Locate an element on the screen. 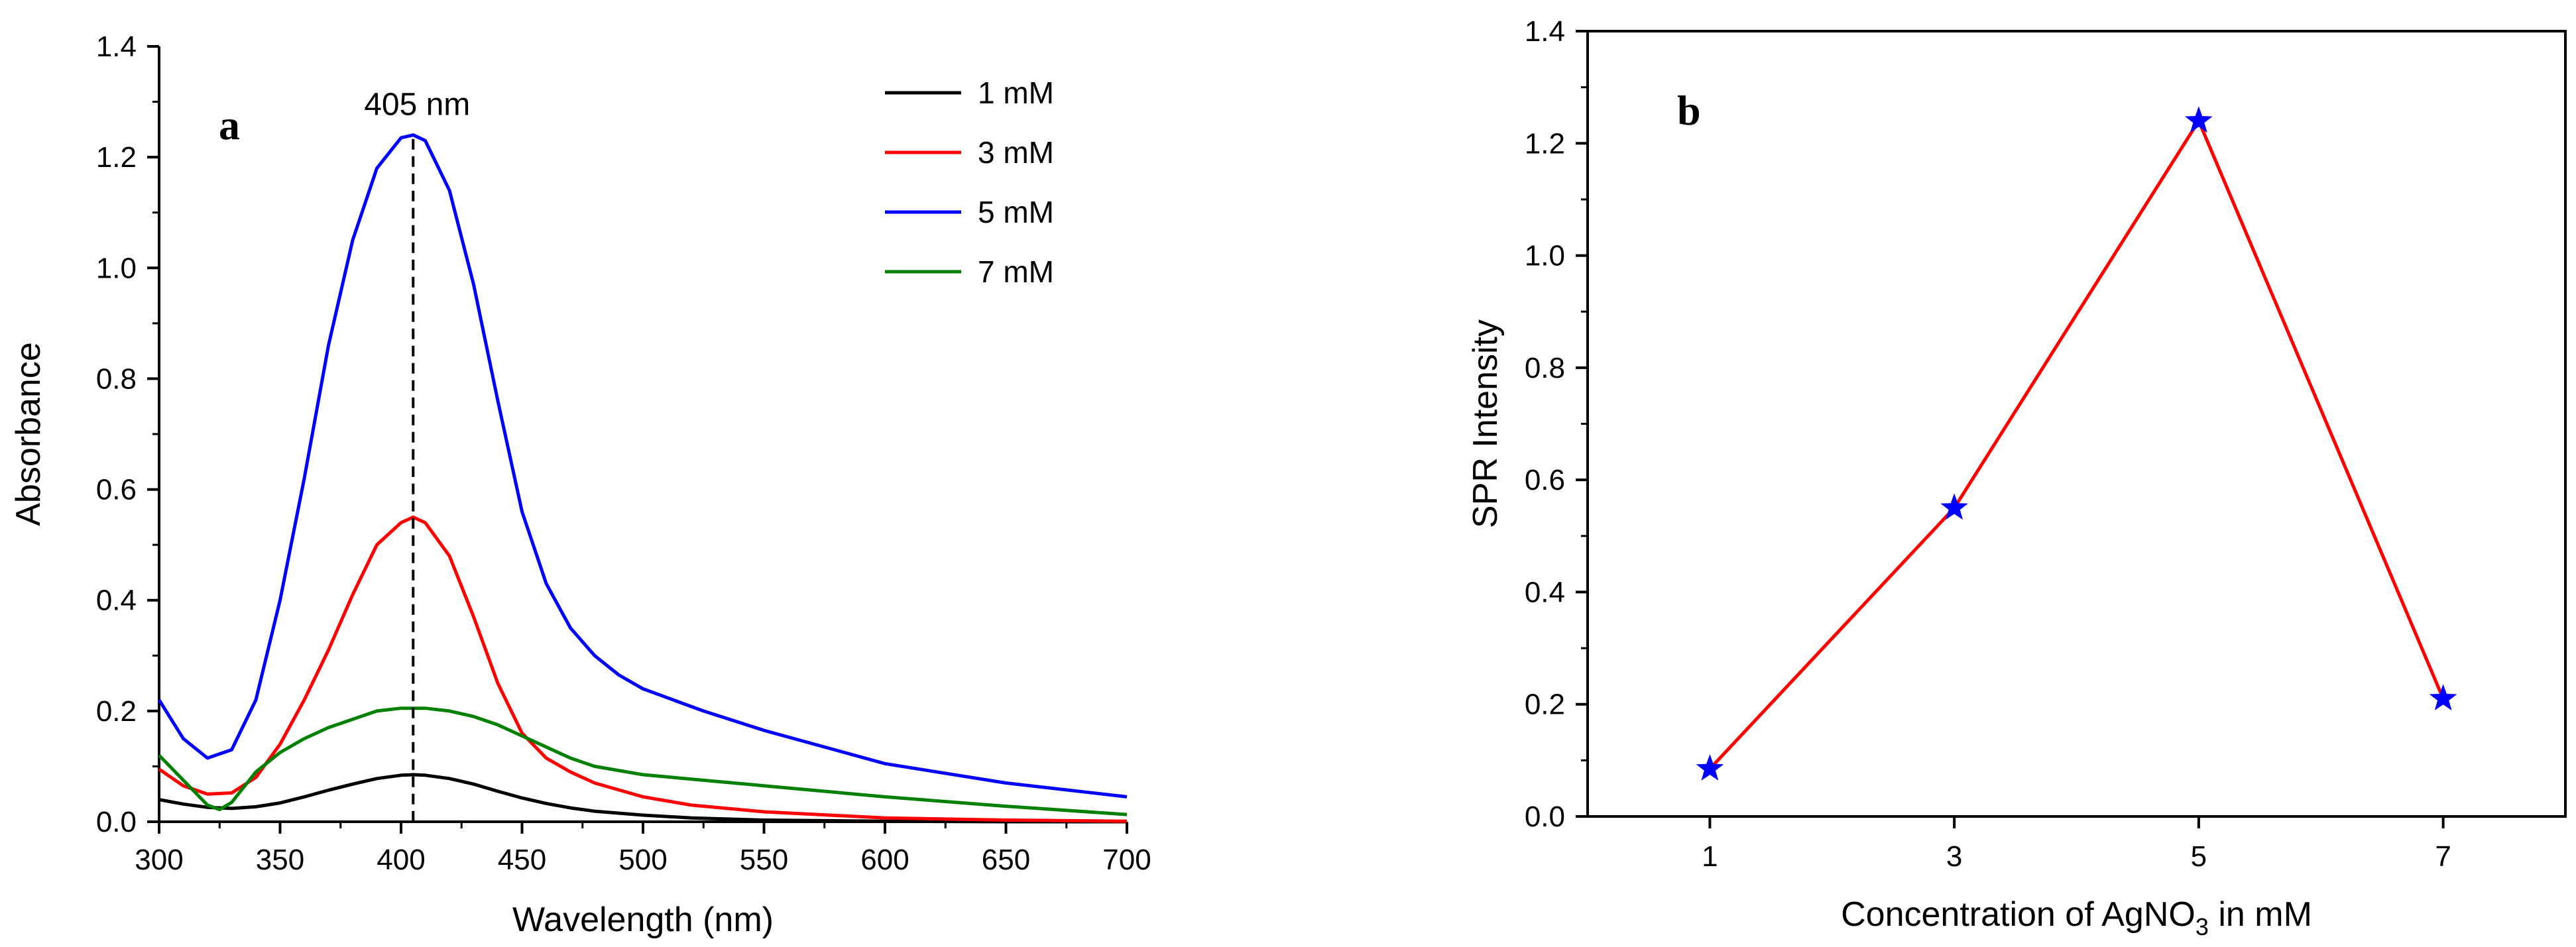 This screenshot has height=947, width=2576. panel-b-letter: b is located at coordinates (1689, 110).